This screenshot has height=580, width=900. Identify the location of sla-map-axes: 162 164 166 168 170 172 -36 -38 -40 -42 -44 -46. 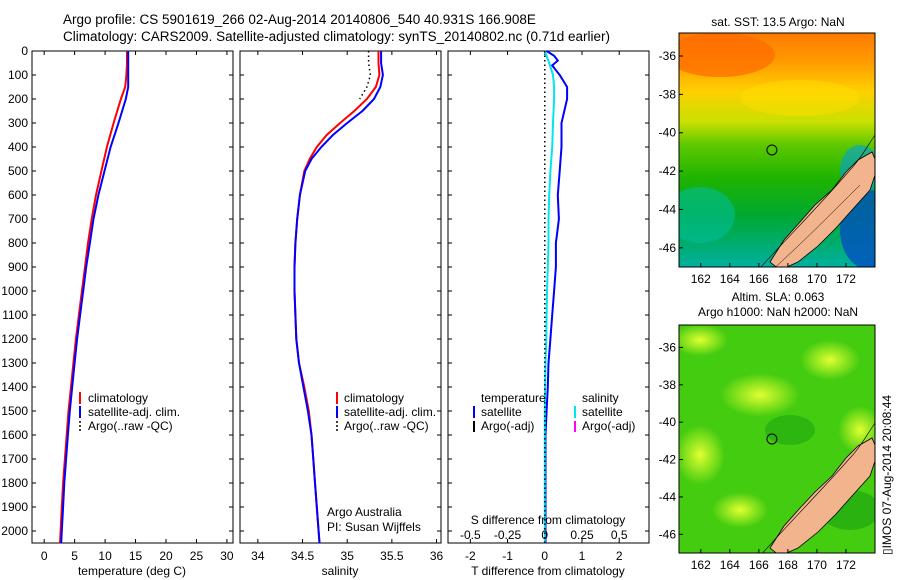
(758, 456).